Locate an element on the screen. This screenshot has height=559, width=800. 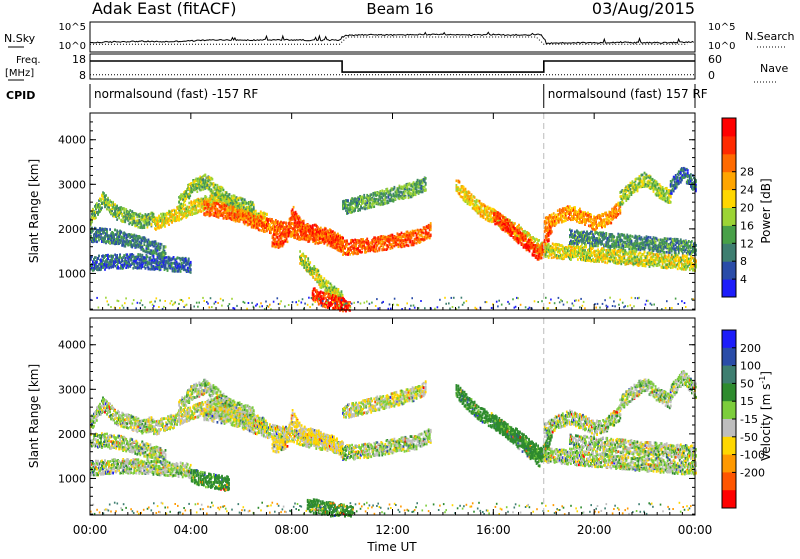
nsky-label: N.Sky is located at coordinates (20, 38).